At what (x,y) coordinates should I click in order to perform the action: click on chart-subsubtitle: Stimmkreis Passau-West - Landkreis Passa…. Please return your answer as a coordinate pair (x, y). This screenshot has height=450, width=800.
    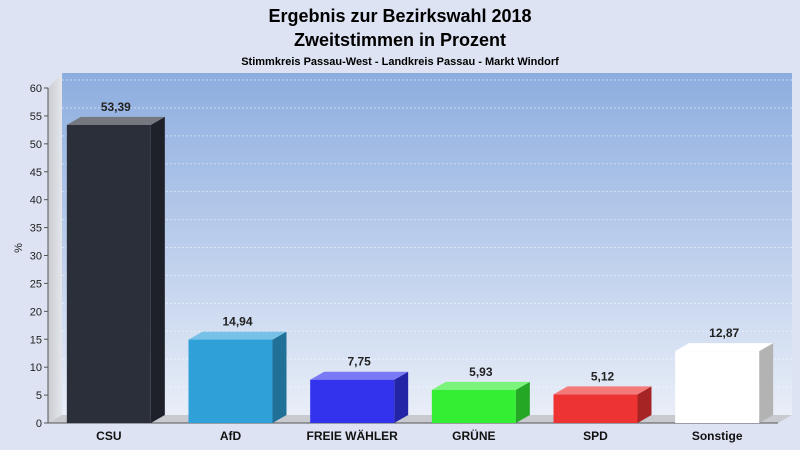
    Looking at the image, I should click on (400, 62).